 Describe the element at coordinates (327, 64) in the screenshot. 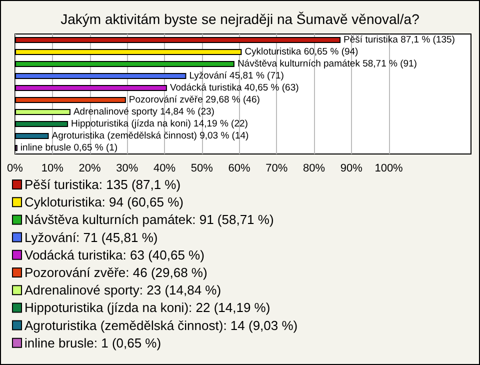

I see `data-label: Návštěva kulturních památek 58,71 % (91)` at that location.